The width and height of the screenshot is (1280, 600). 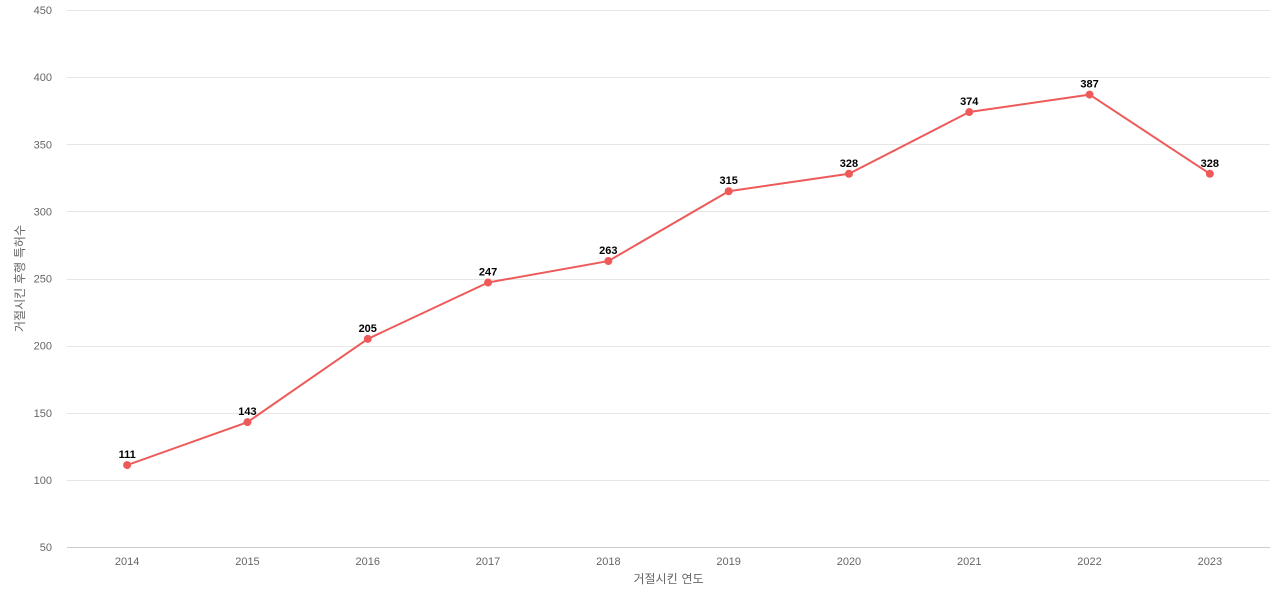 I want to click on y-tick-label: 450, so click(x=43, y=11).